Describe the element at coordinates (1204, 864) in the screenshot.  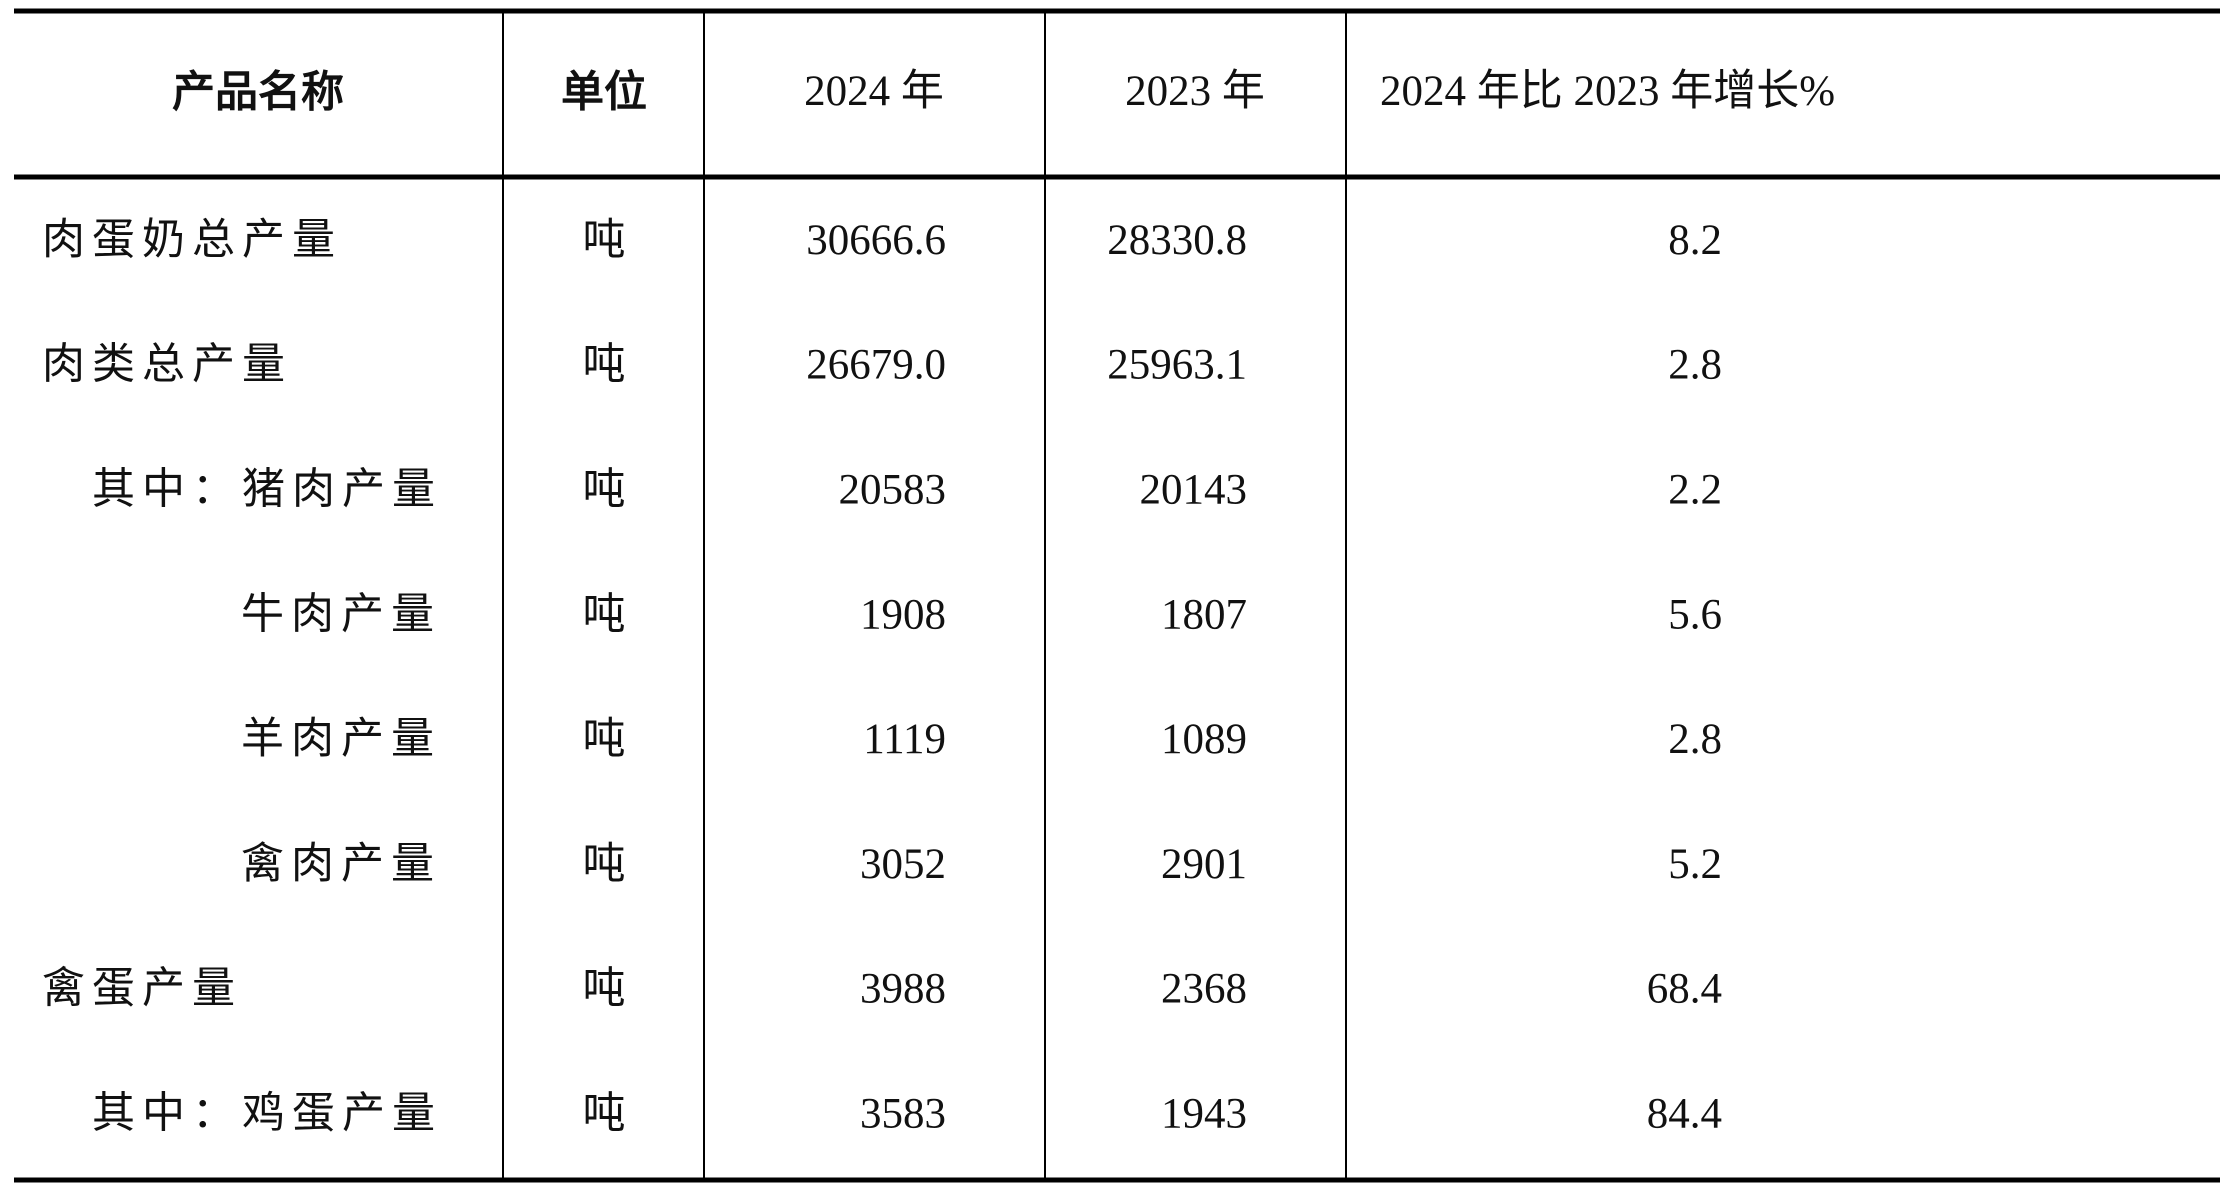
I see `cell: 2901` at that location.